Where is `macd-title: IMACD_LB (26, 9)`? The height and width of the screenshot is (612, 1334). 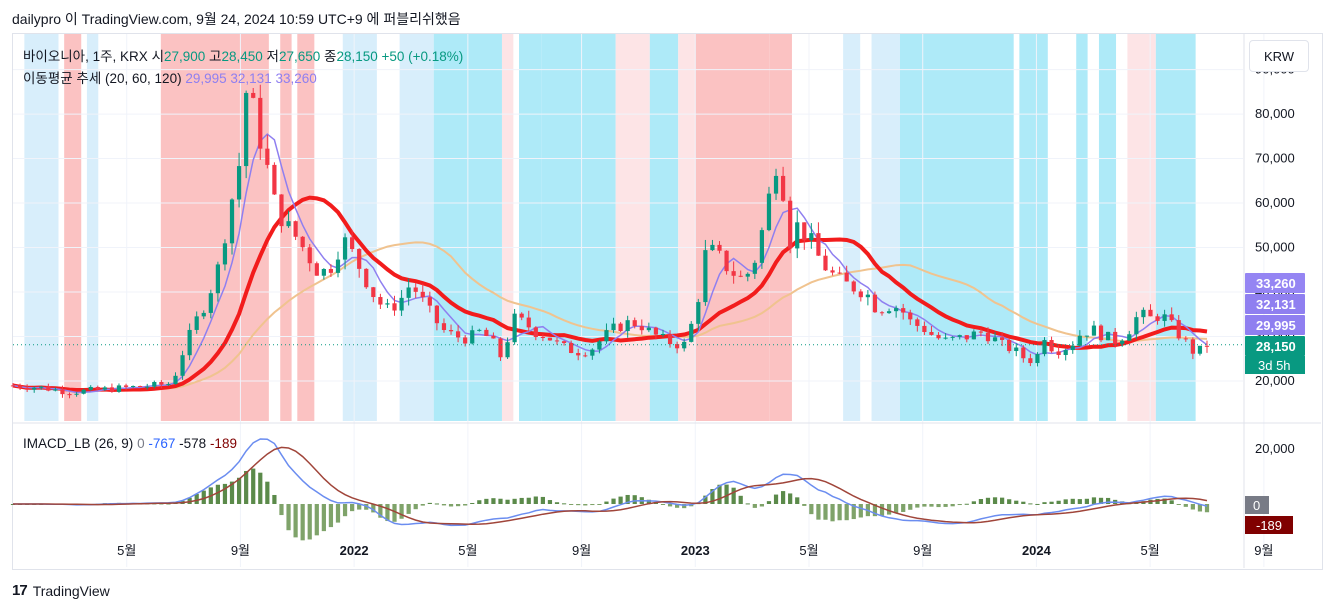 macd-title: IMACD_LB (26, 9) is located at coordinates (78, 443).